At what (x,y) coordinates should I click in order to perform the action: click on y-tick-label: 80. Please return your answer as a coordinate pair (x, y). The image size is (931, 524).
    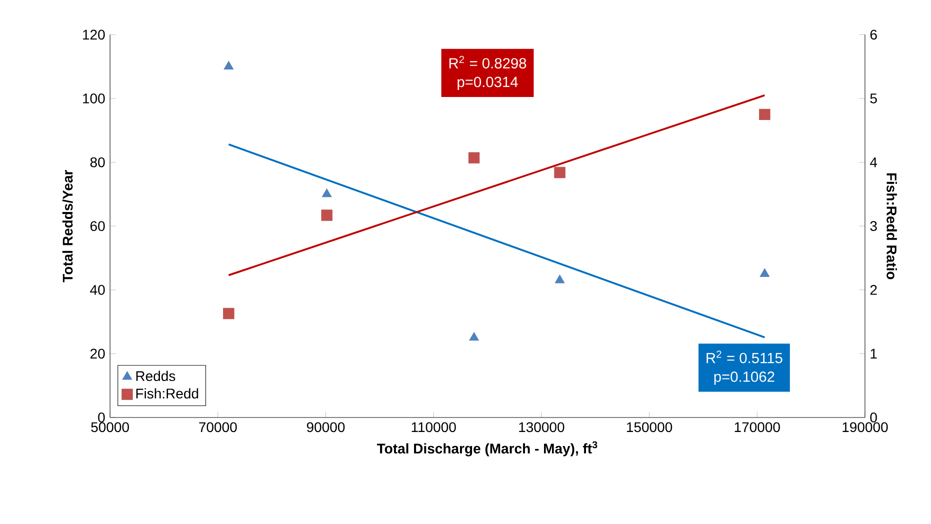
    Looking at the image, I should click on (97, 162).